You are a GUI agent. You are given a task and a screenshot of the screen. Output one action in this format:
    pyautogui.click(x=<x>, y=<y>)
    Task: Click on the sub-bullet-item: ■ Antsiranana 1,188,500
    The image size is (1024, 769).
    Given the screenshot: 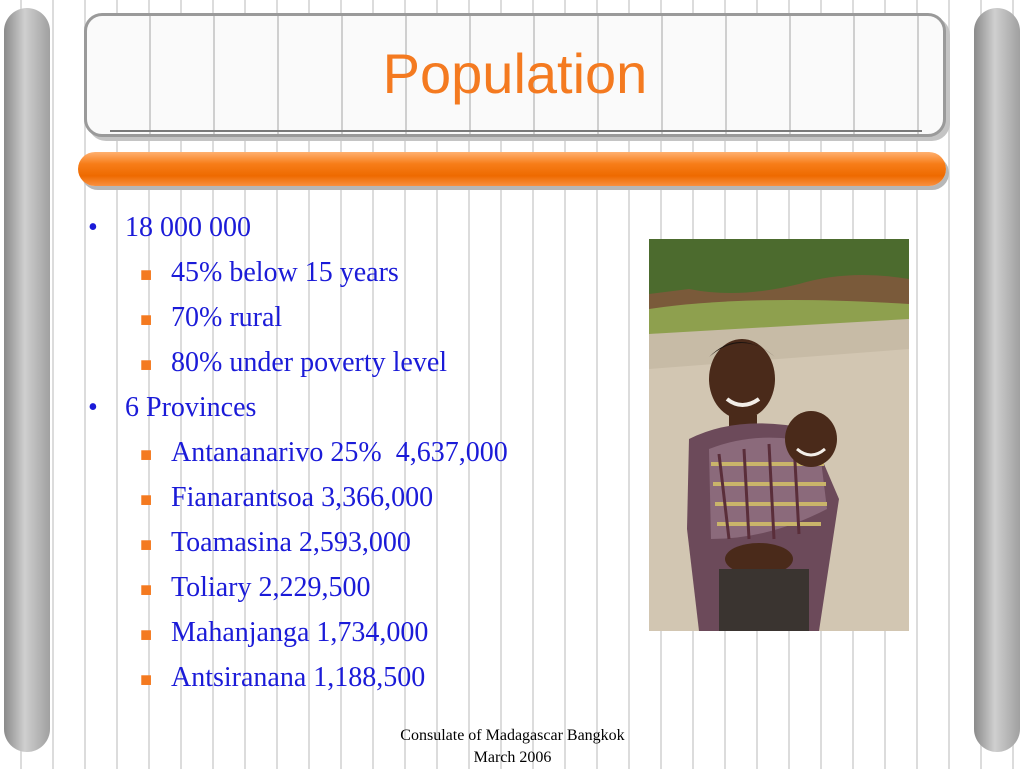 What is the action you would take?
    pyautogui.click(x=282, y=678)
    